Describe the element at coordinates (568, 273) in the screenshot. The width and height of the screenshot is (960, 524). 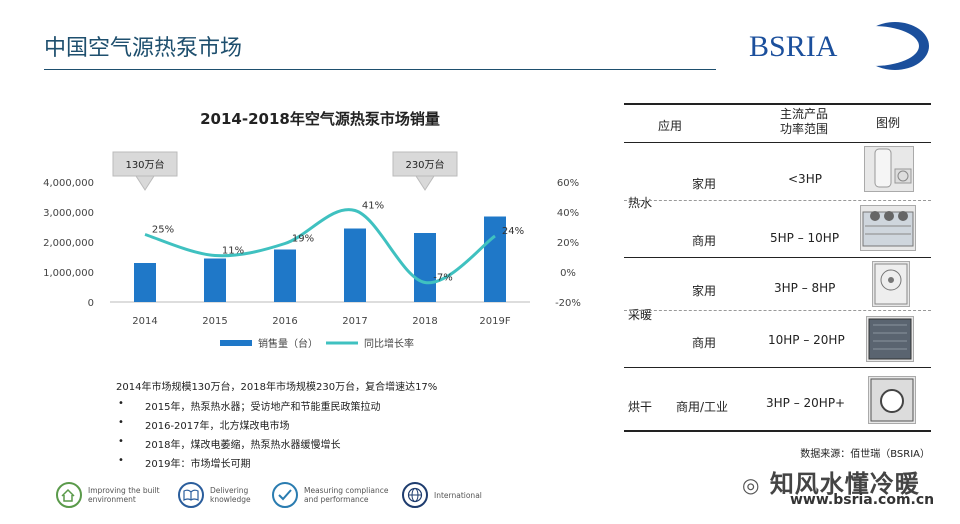
I see `y-right-tick-label: 0%` at that location.